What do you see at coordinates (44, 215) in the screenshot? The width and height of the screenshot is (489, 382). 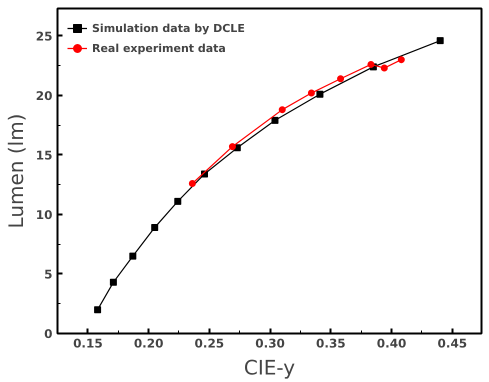 I see `y-tick-label: 10` at bounding box center [44, 215].